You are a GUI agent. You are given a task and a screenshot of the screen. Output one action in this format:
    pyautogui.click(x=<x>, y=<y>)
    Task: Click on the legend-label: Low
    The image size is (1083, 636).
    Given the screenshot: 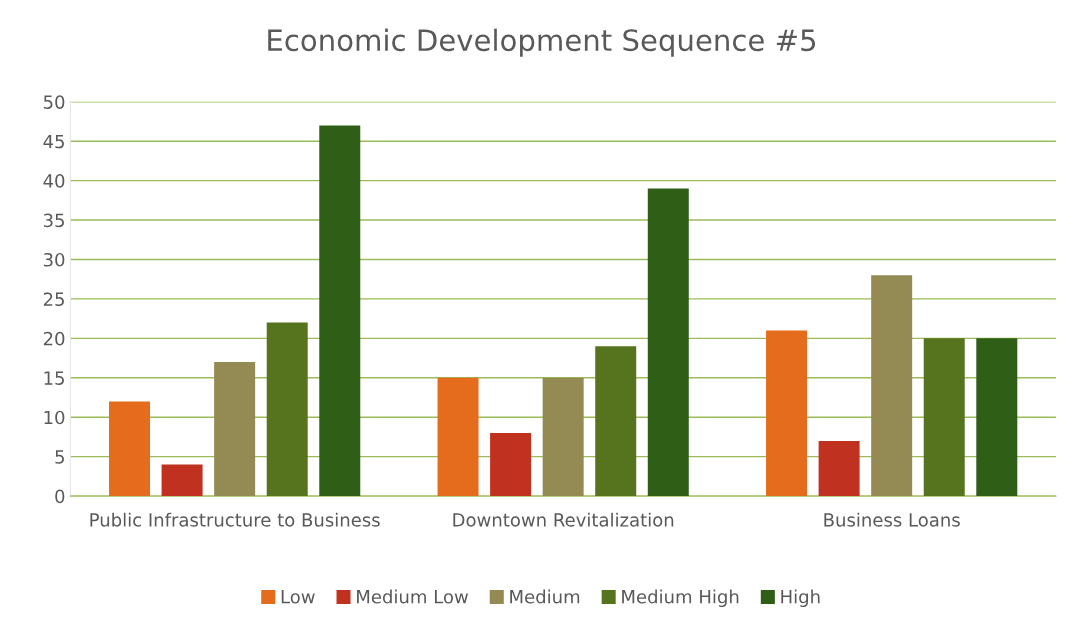 What is the action you would take?
    pyautogui.click(x=298, y=597)
    